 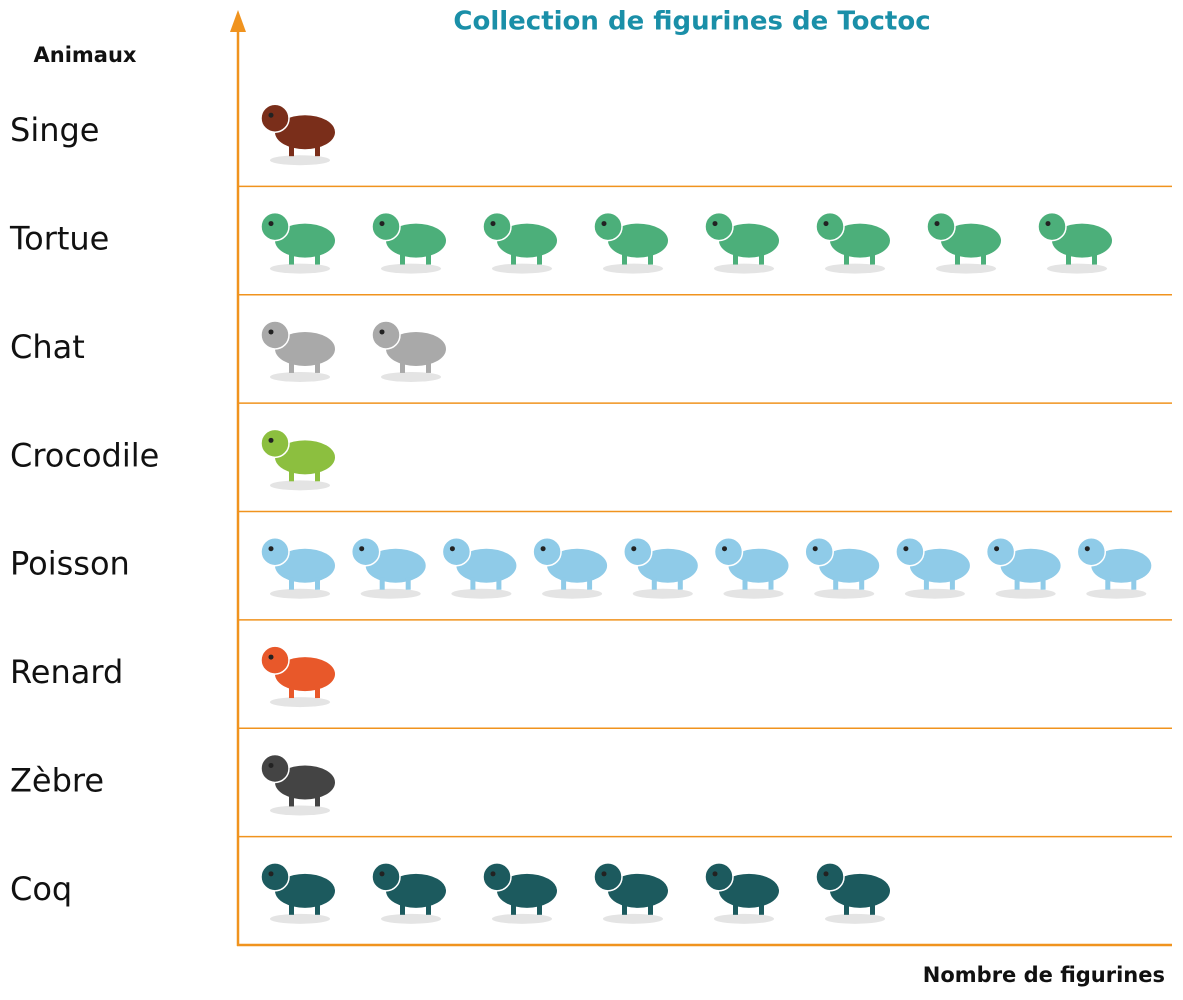 What do you see at coordinates (57, 780) in the screenshot?
I see `category-label: Zèbre` at bounding box center [57, 780].